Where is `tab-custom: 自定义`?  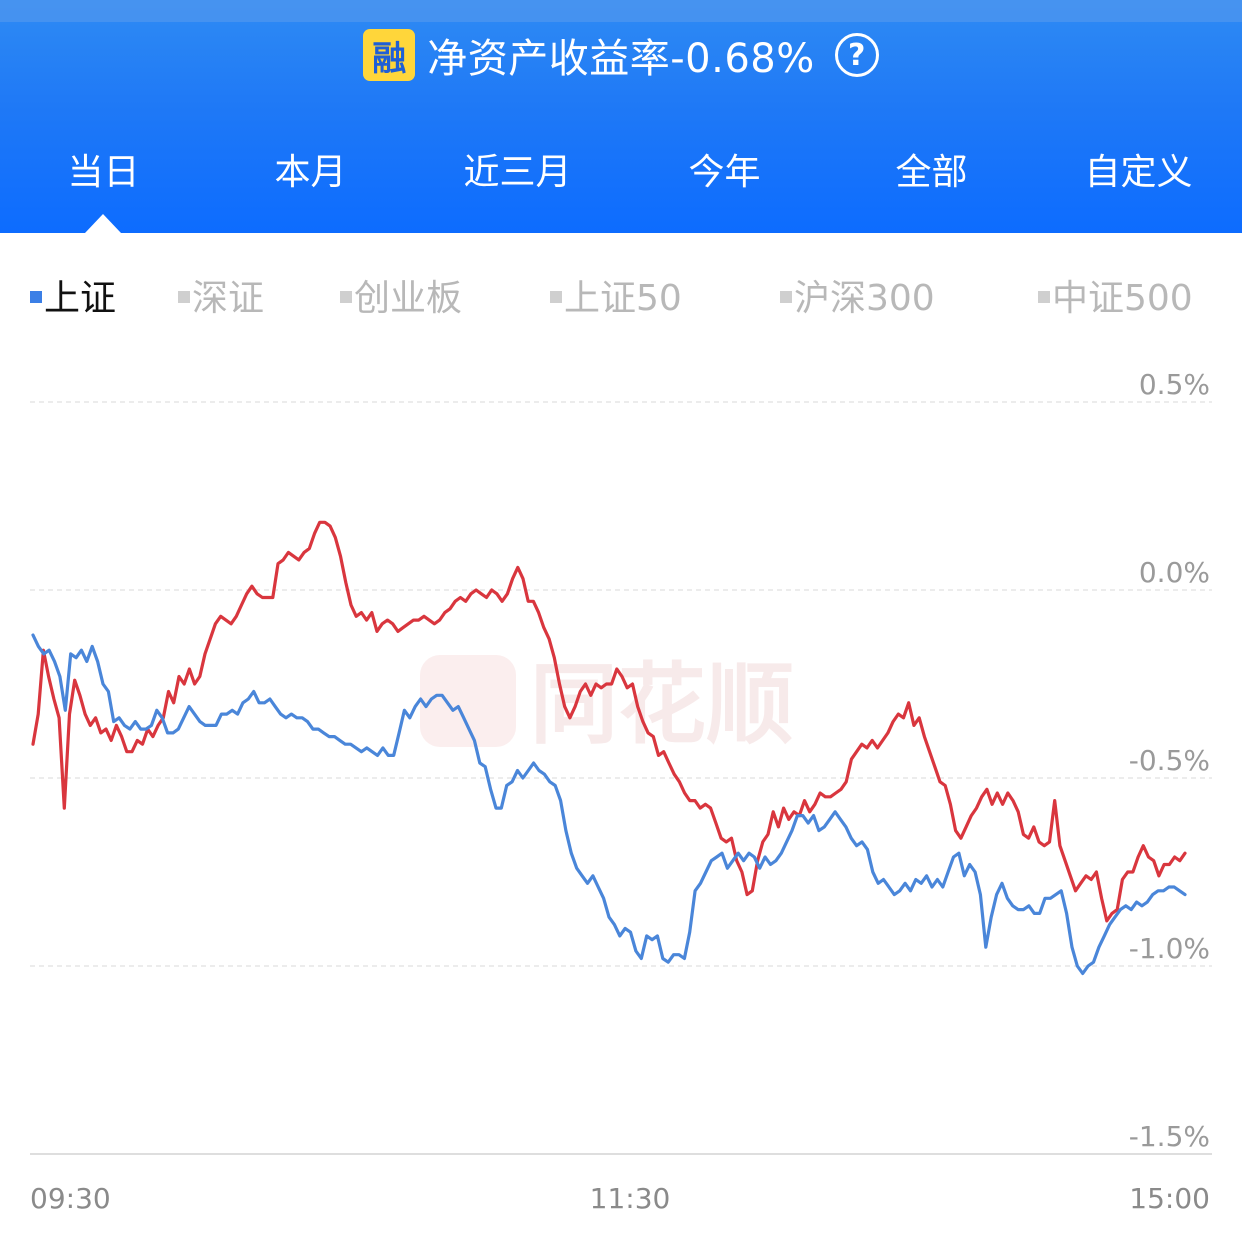
tab-custom: 自定义 is located at coordinates (1138, 172).